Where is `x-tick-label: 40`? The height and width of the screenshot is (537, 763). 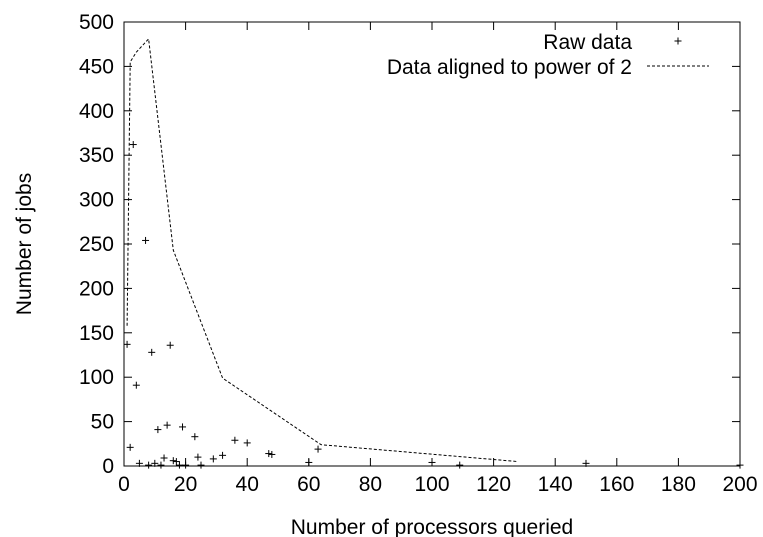 x-tick-label: 40 is located at coordinates (247, 484).